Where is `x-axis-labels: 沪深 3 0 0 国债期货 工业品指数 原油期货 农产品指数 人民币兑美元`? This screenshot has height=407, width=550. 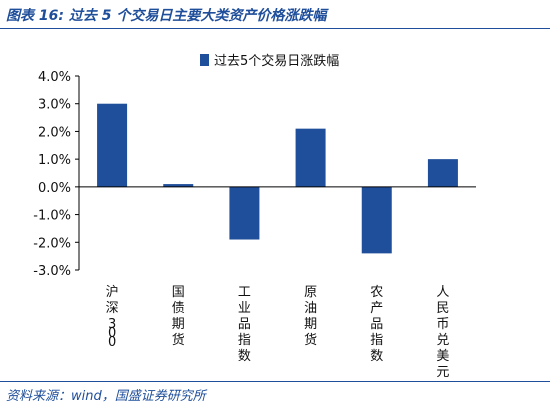 x-axis-labels: 沪深 3 0 0 国债期货 工业品指数 原油期货 农产品指数 人民币兑美元 is located at coordinates (278, 332).